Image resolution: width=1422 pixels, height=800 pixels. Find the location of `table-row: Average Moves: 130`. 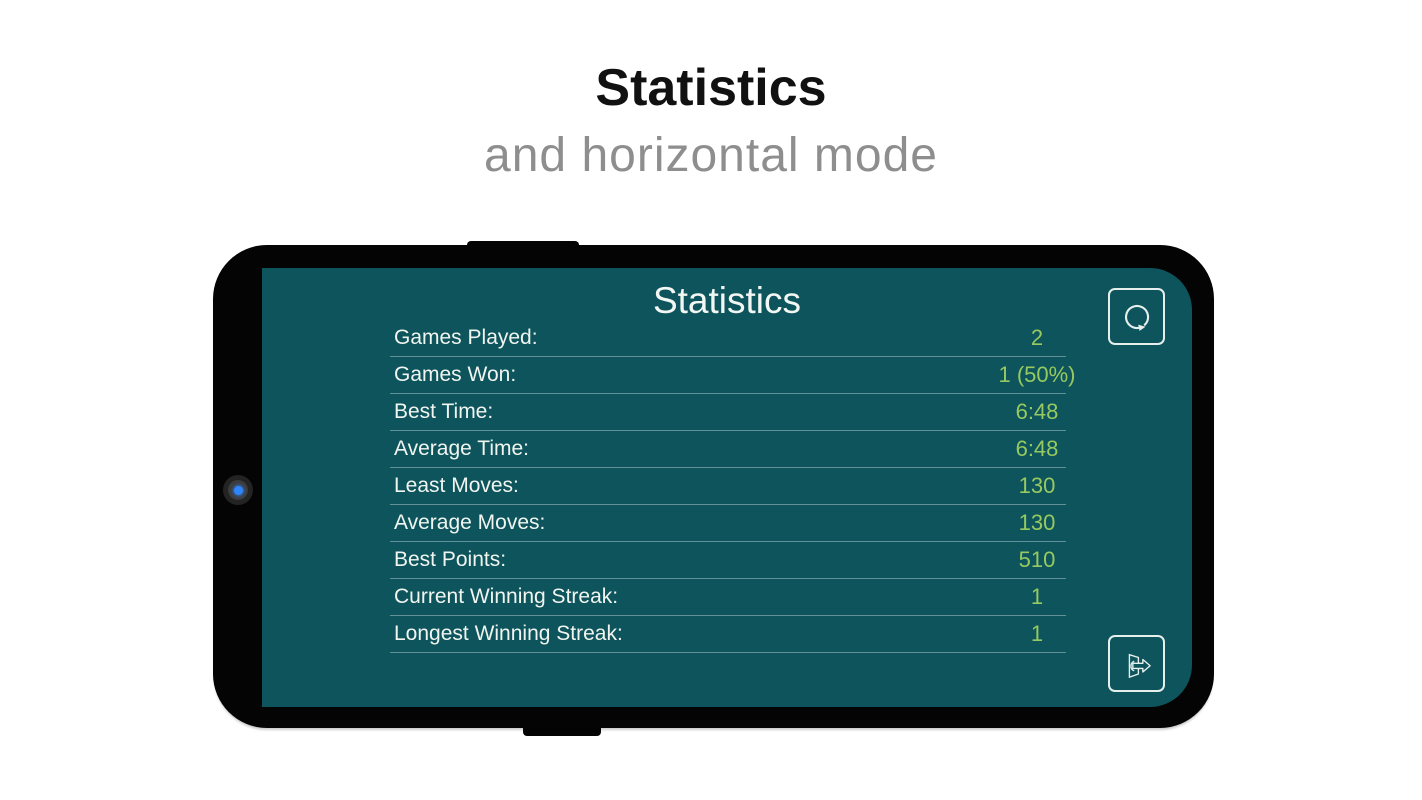

table-row: Average Moves: 130 is located at coordinates (728, 523).